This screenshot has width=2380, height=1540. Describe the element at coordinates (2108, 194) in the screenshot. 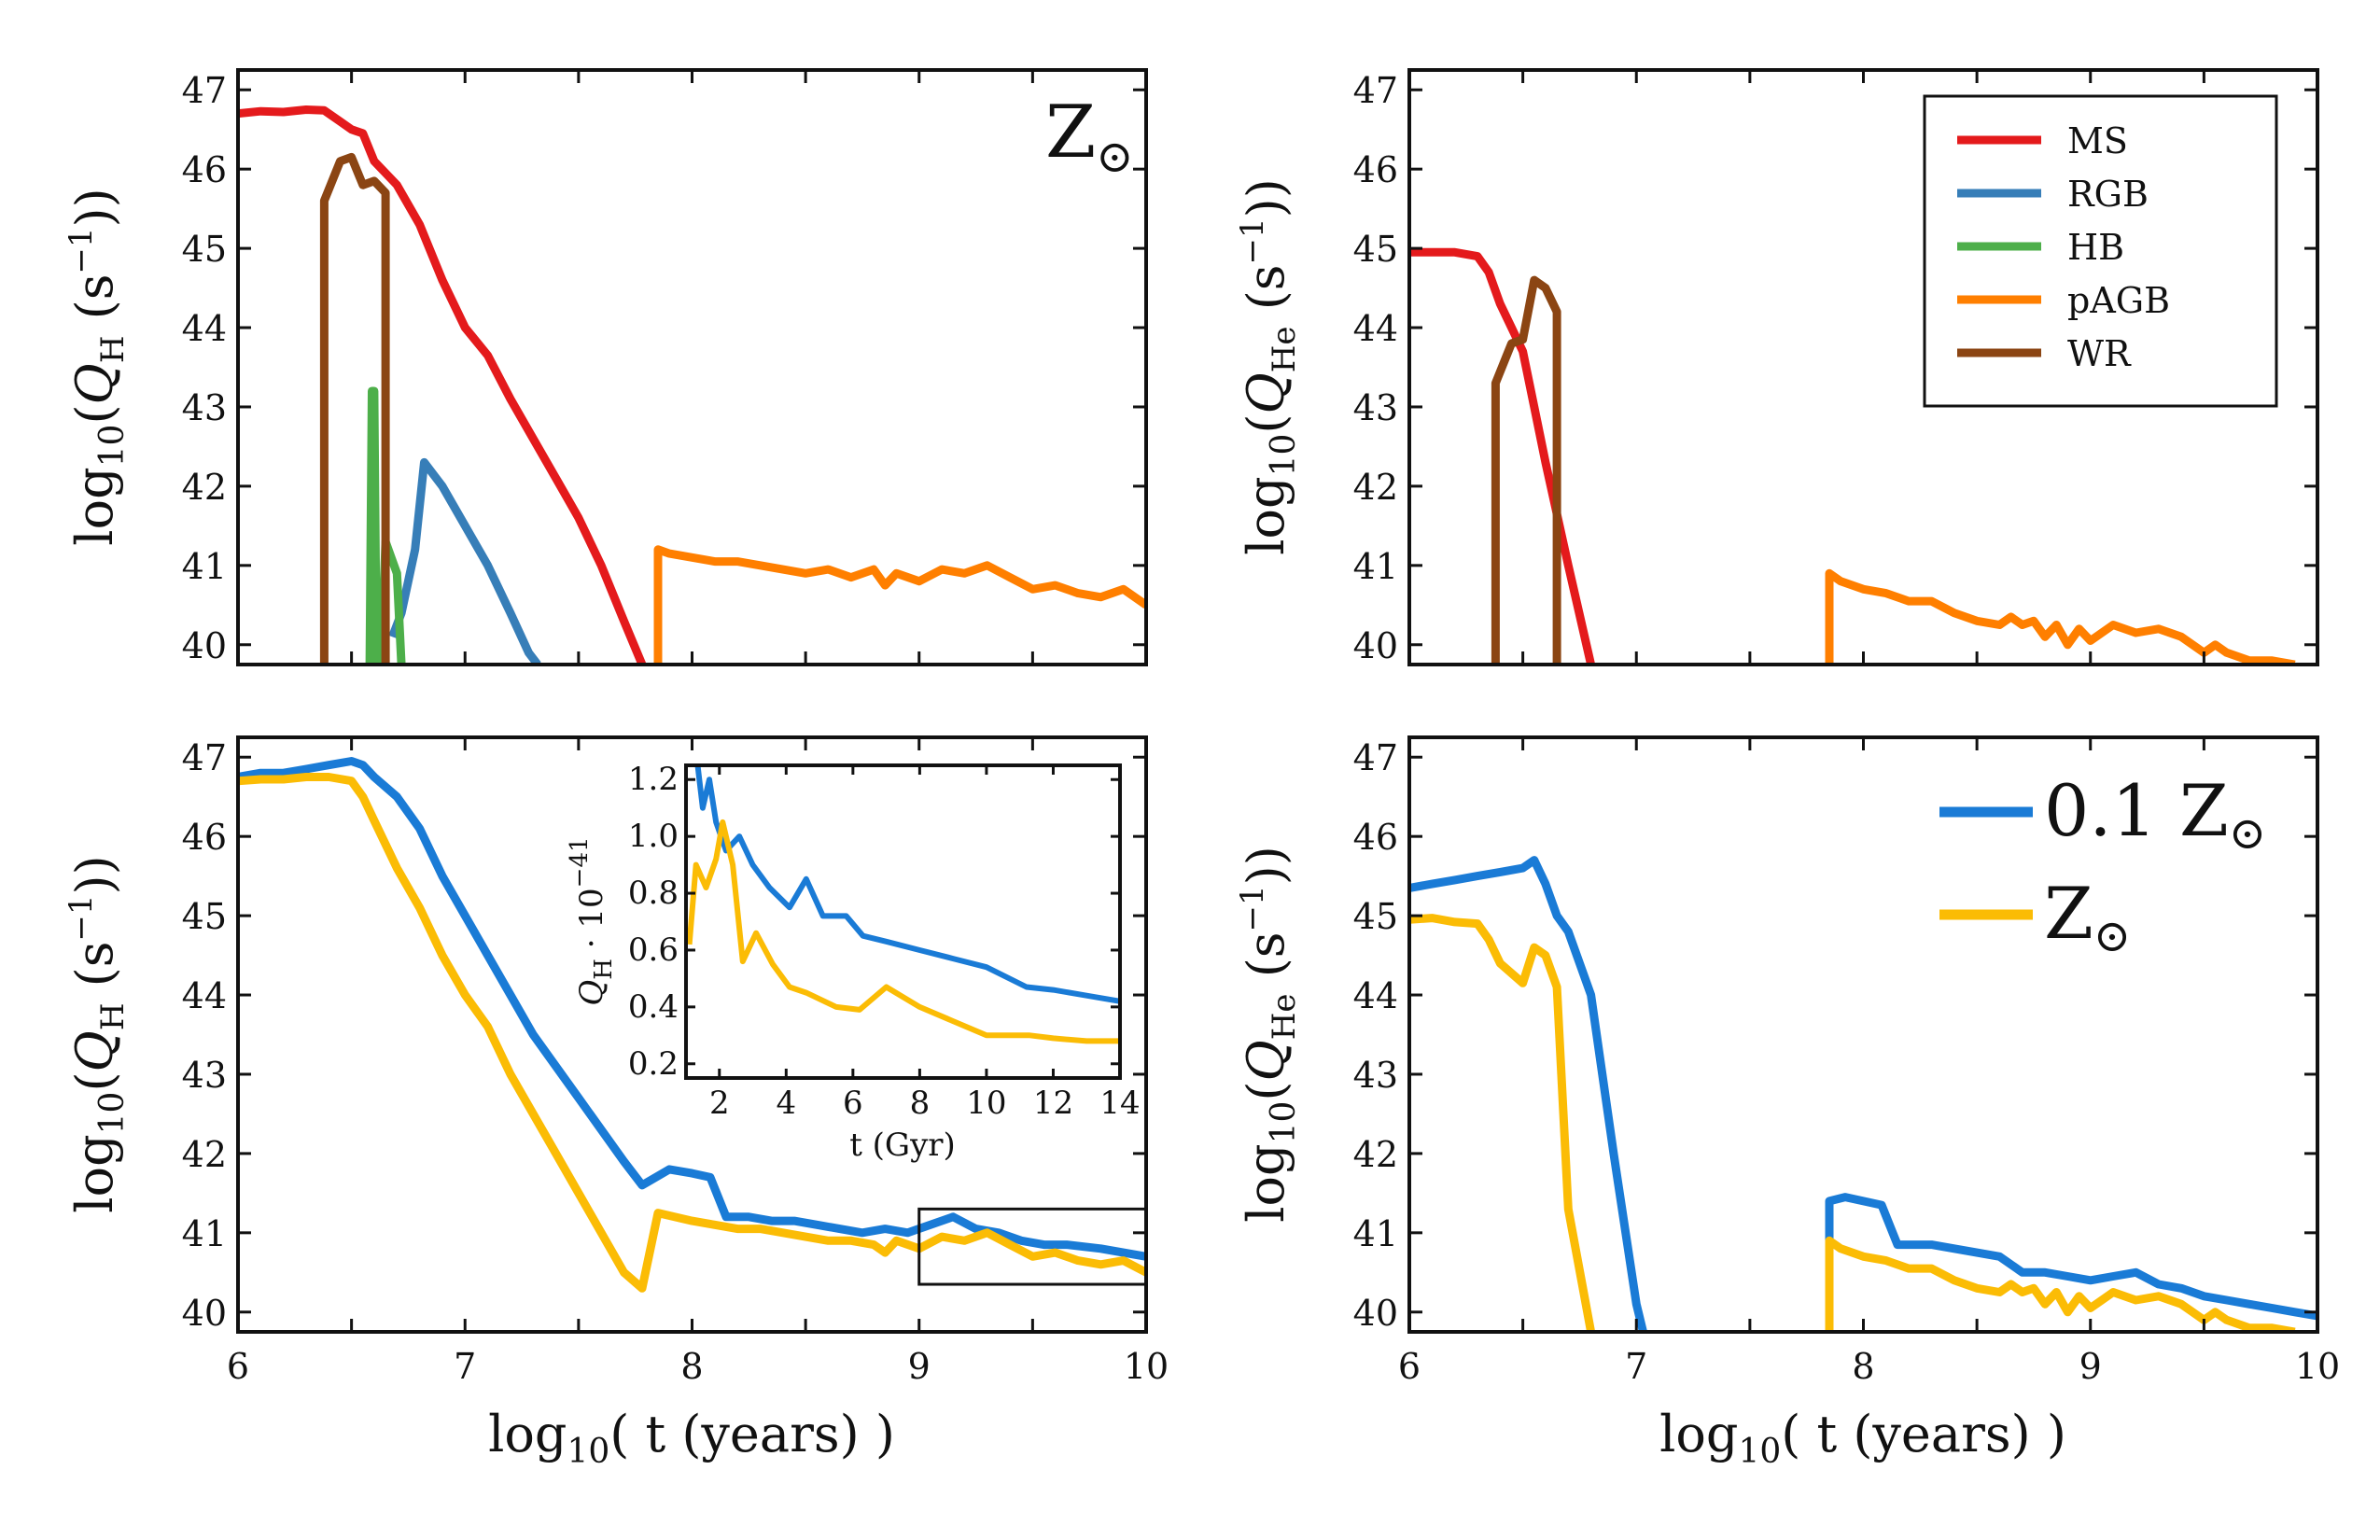

I see `legend-label: RGB` at that location.